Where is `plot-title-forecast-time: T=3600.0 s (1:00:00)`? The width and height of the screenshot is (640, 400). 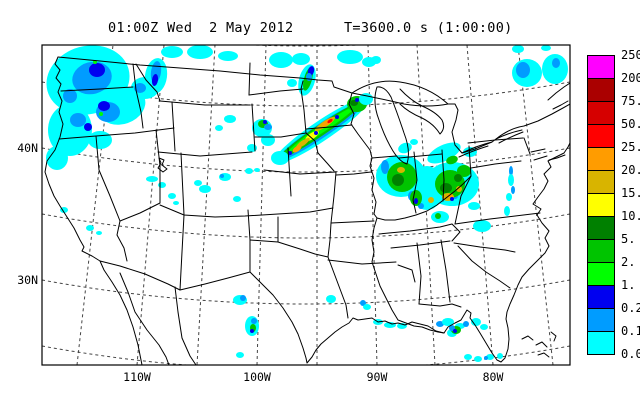
plot-title-forecast-time: T=3600.0 s (1:00:00) is located at coordinates (428, 28).